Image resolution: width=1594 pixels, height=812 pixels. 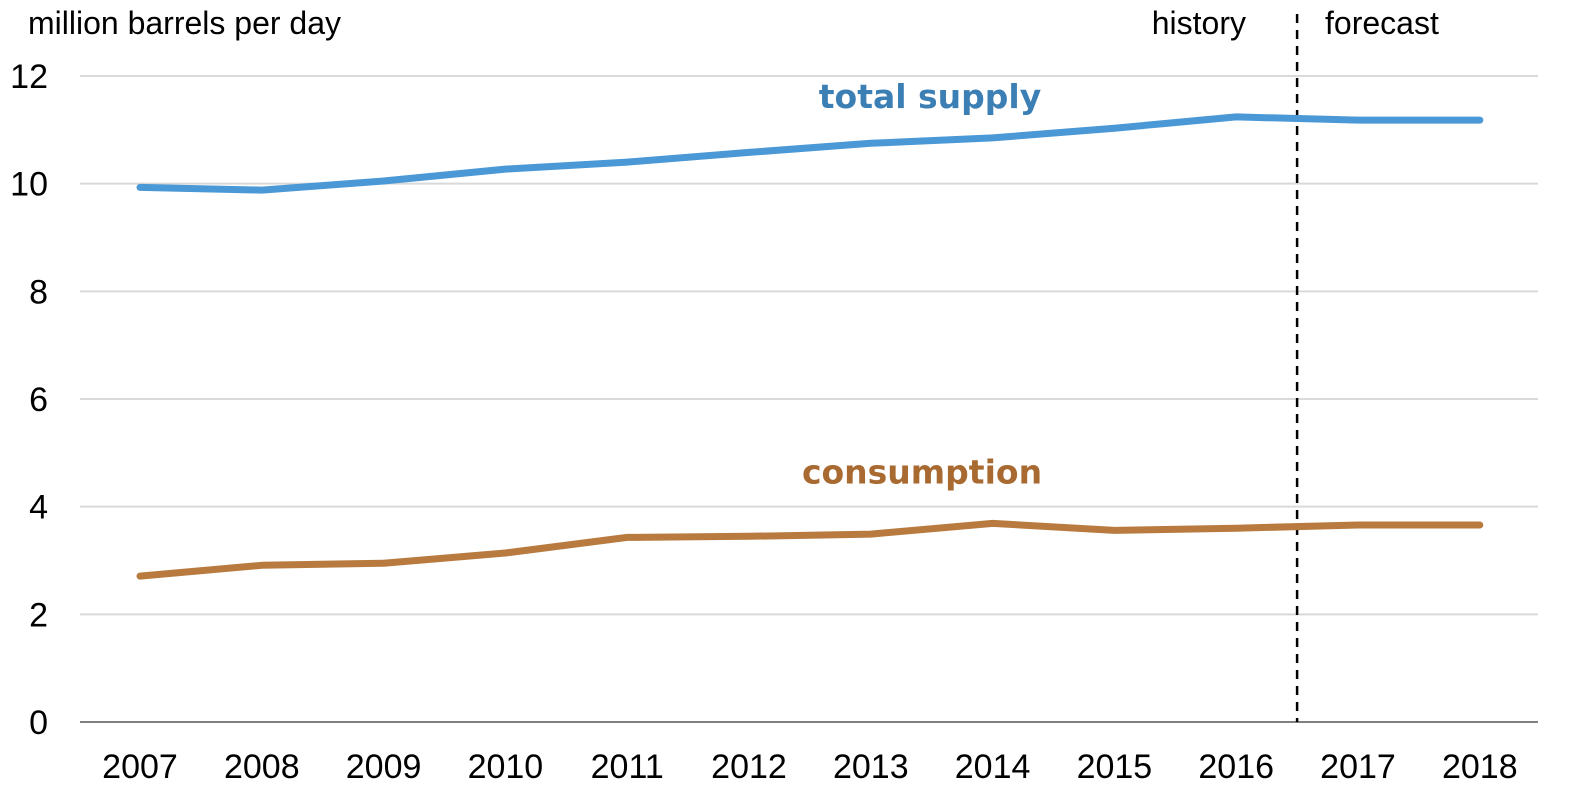 I want to click on y-tick-label: 10, so click(x=29, y=185).